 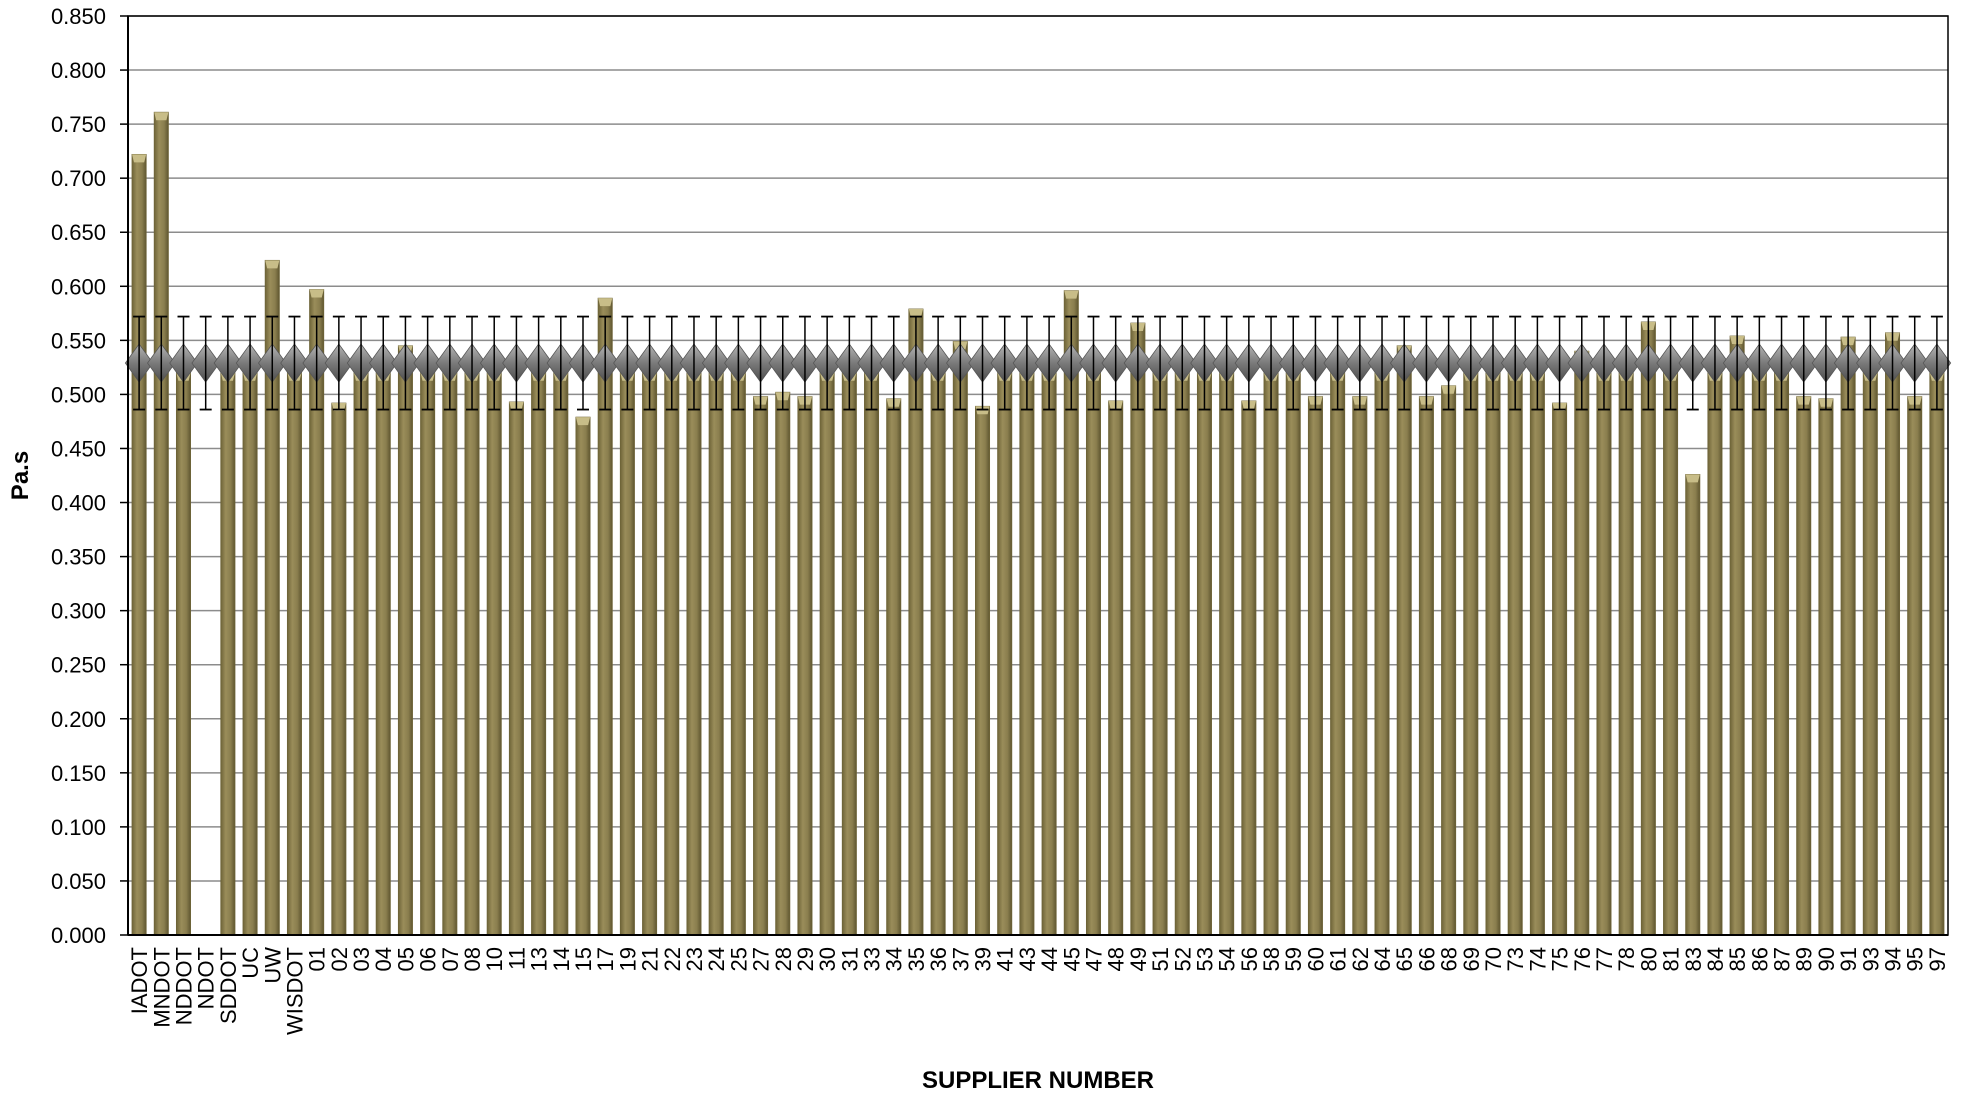 I want to click on x-tick-label: 80, so click(x=1648, y=959).